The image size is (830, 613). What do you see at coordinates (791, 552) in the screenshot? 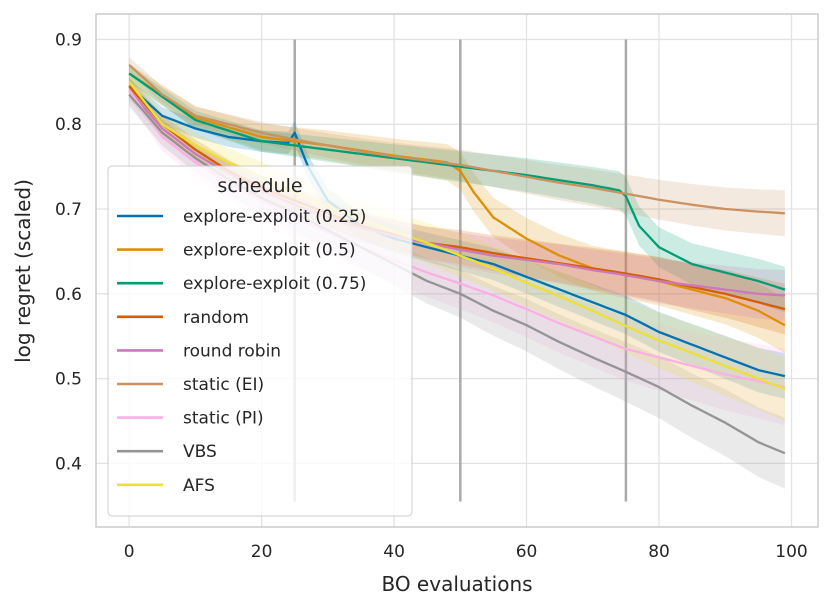
I see `x-tick-label: 100` at bounding box center [791, 552].